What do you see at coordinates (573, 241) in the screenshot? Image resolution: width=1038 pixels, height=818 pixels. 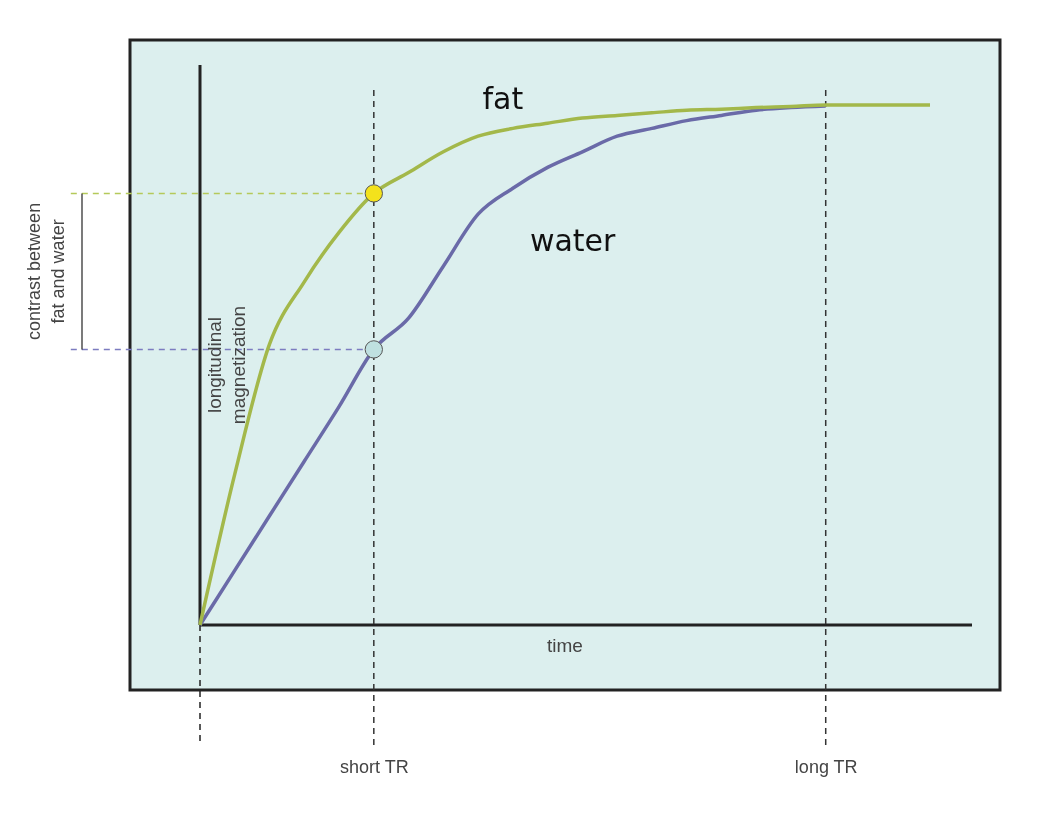 I see `series-label: water` at bounding box center [573, 241].